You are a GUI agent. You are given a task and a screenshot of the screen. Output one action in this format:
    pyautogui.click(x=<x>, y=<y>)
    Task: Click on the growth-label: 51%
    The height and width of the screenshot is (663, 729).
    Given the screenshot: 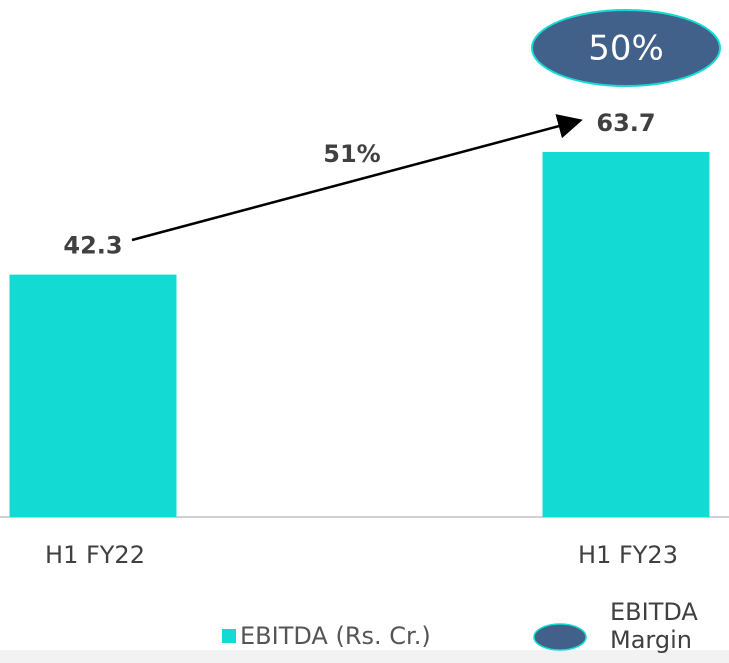 What is the action you would take?
    pyautogui.click(x=351, y=154)
    